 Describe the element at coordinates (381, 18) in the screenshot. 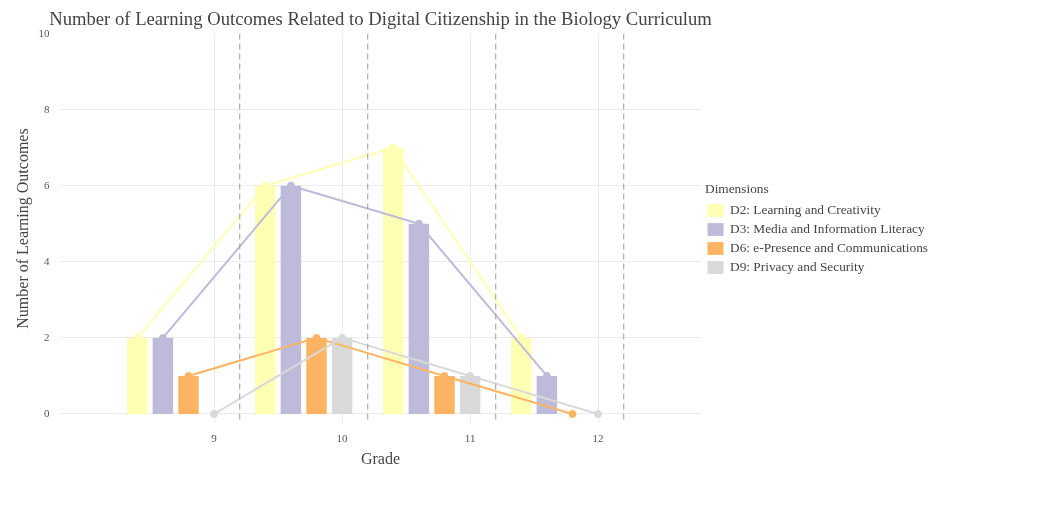

I see `chart-title: Number of Learning Outcomes Related to Digital Citizenship in the Biology Curriculum` at that location.